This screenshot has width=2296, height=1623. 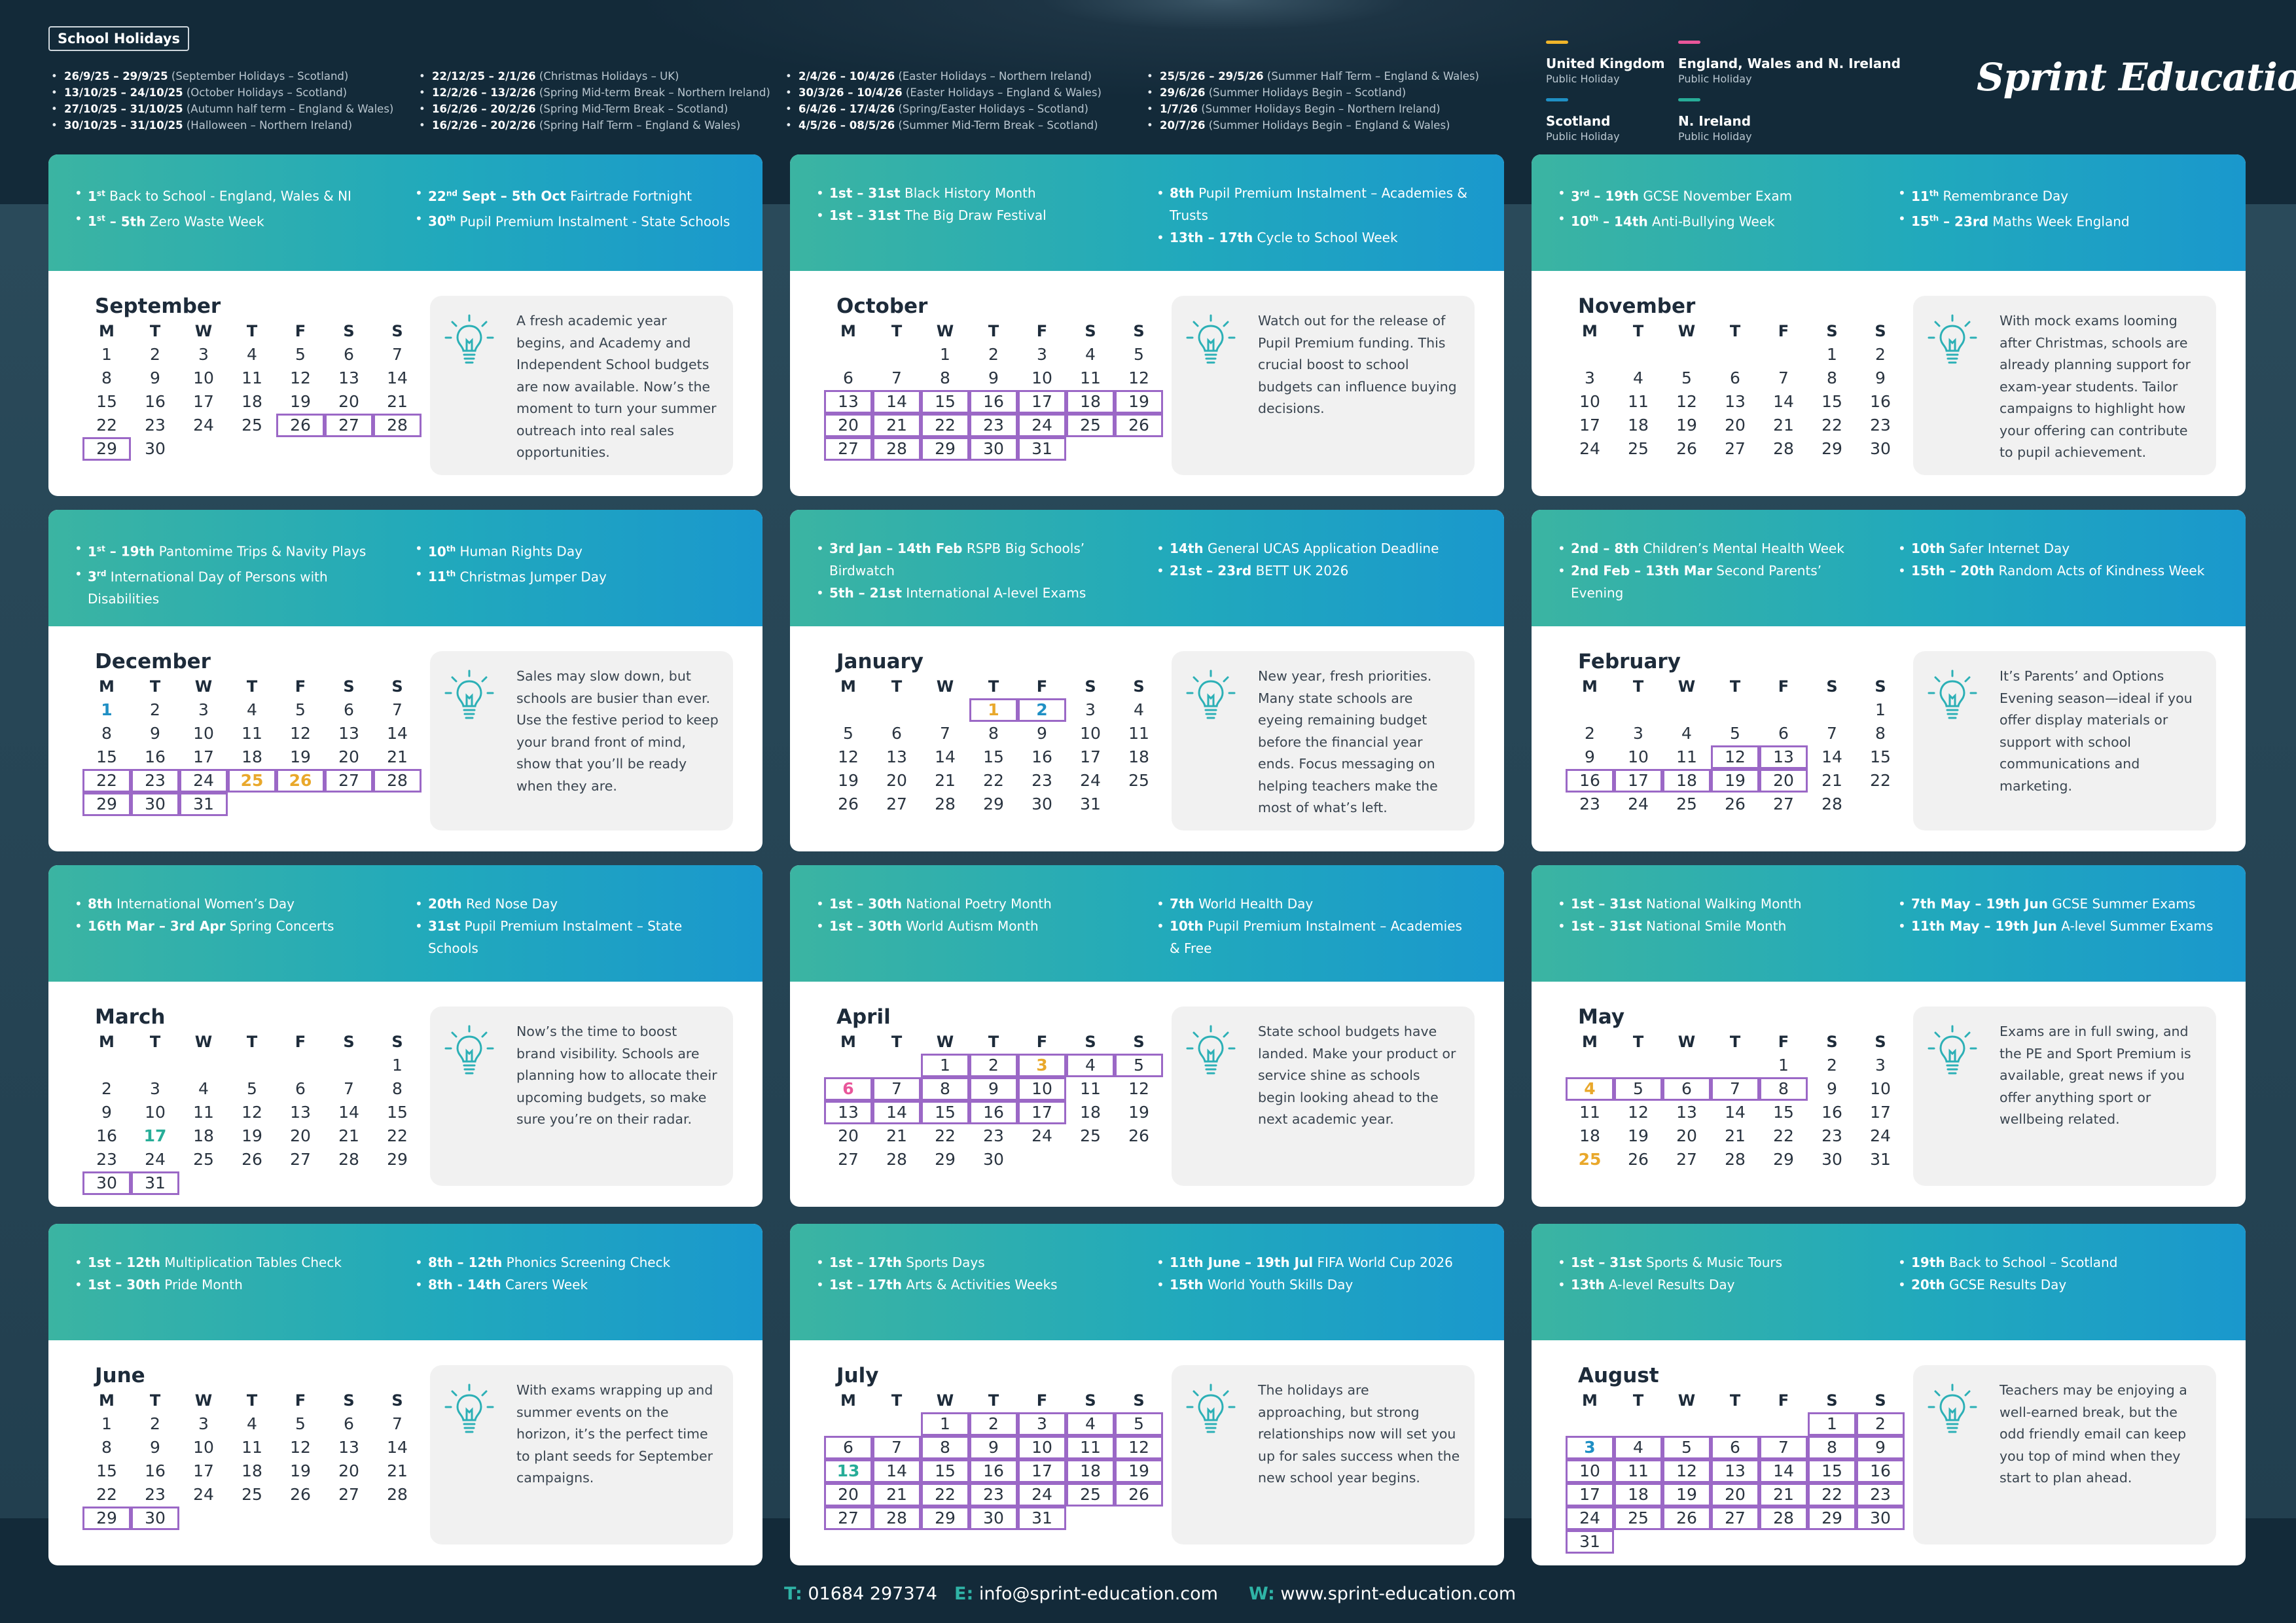 I want to click on event-label: GCSE Results Day, so click(x=2006, y=1285).